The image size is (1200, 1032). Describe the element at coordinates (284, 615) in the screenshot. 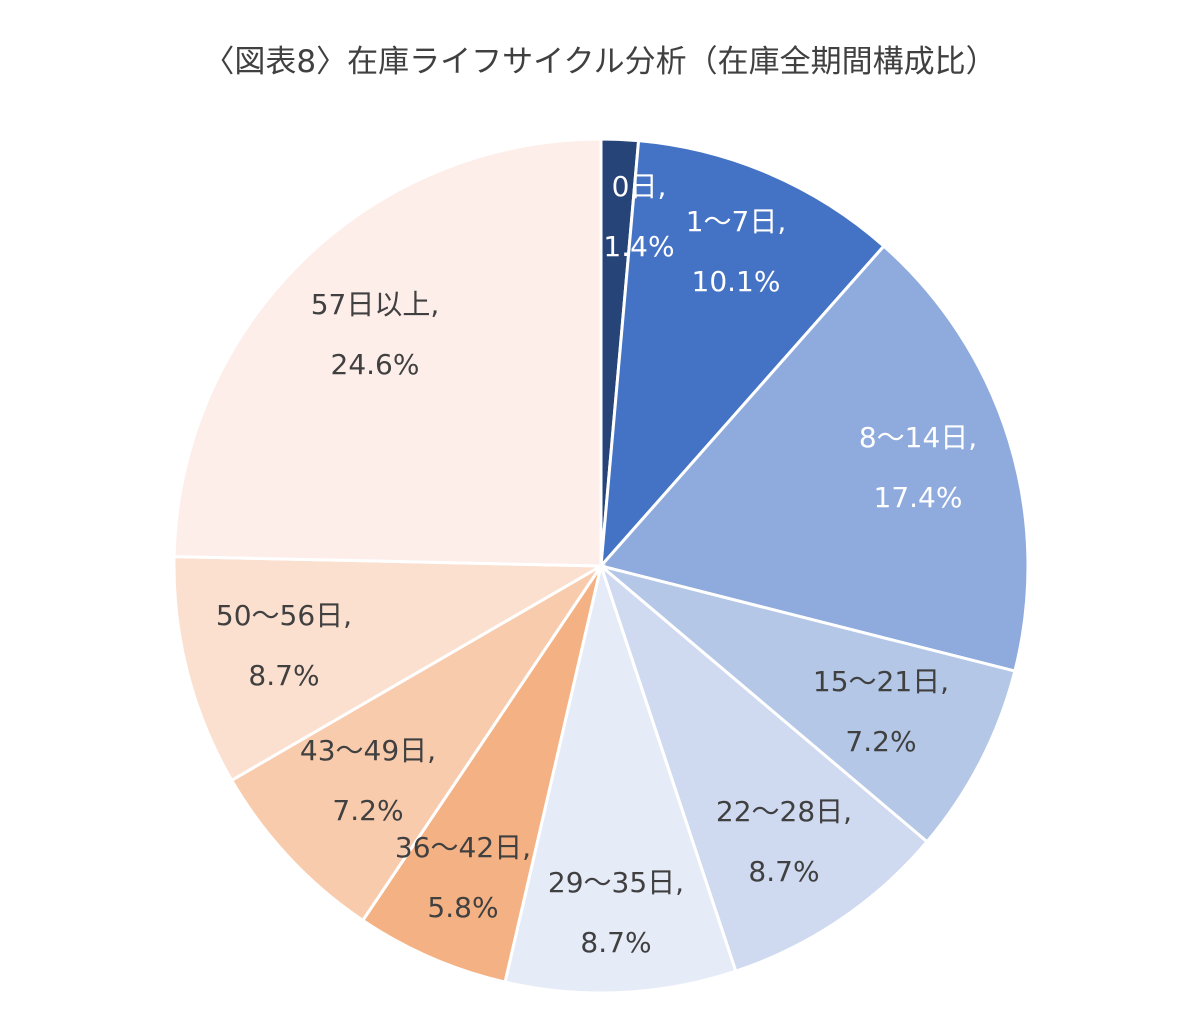

I see `slice-category-label: 50～56日,` at that location.